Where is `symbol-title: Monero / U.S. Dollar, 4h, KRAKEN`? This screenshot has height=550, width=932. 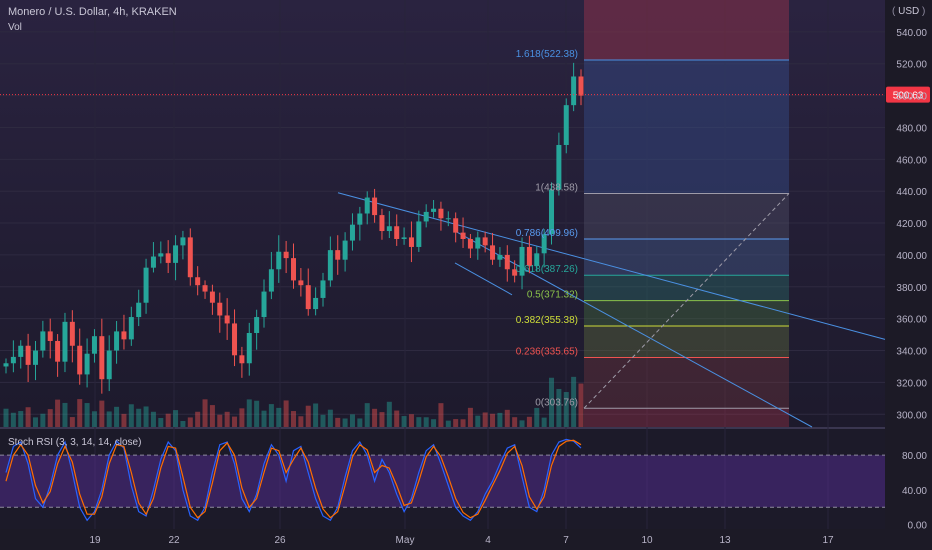
symbol-title: Monero / U.S. Dollar, 4h, KRAKEN is located at coordinates (92, 12).